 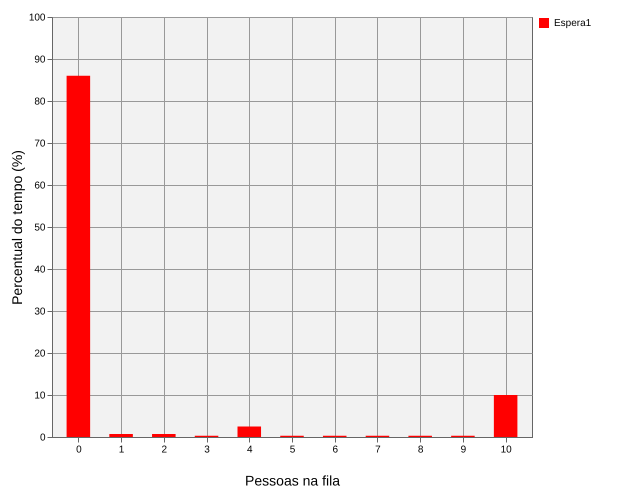 What do you see at coordinates (249, 450) in the screenshot?
I see `x-tick-label: 4` at bounding box center [249, 450].